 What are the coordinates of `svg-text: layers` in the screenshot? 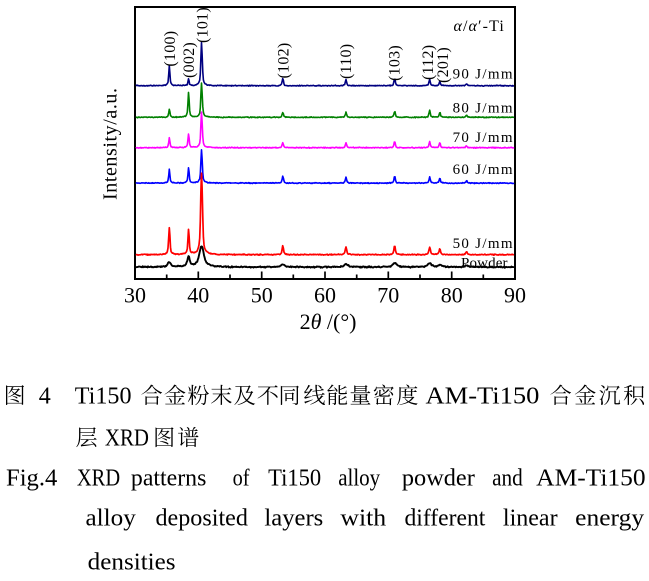 It's located at (293, 518).